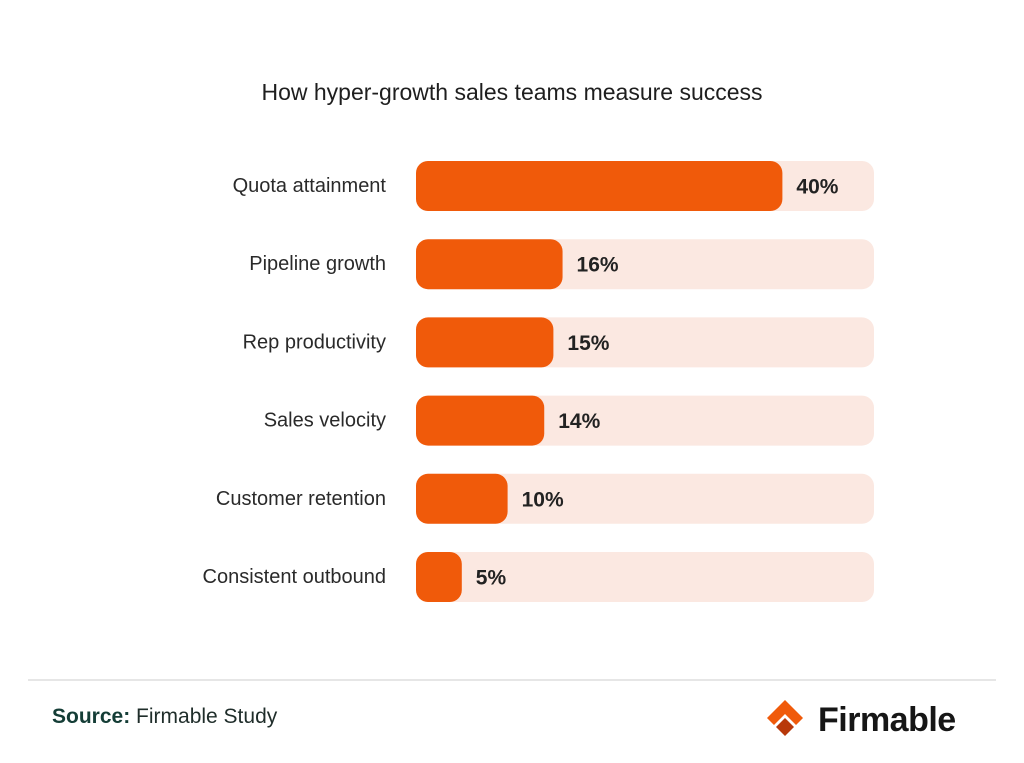  I want to click on category-label: Sales velocity, so click(325, 421).